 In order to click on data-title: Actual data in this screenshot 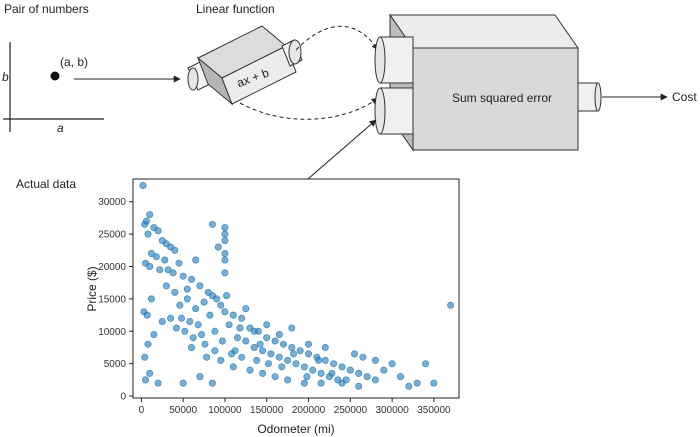, I will do `click(46, 184)`.